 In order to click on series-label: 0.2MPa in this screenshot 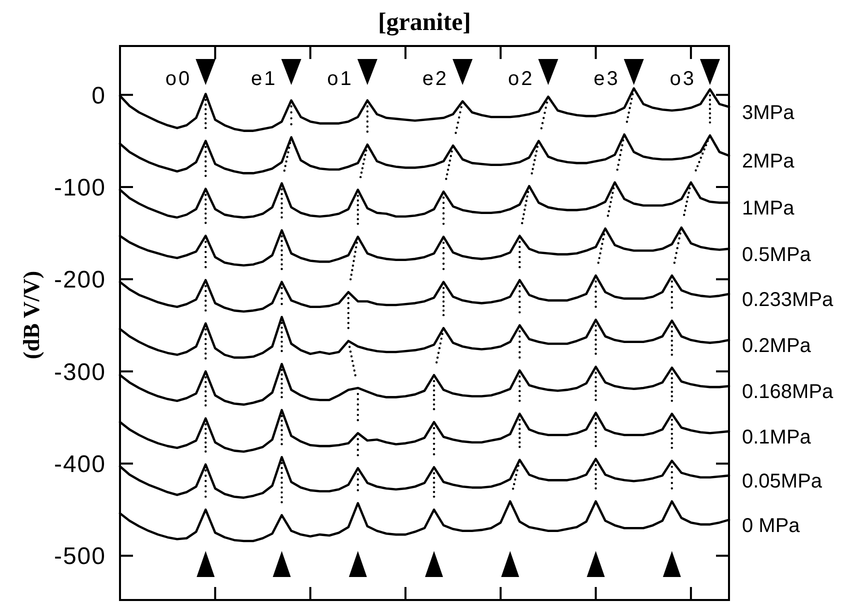, I will do `click(777, 346)`.